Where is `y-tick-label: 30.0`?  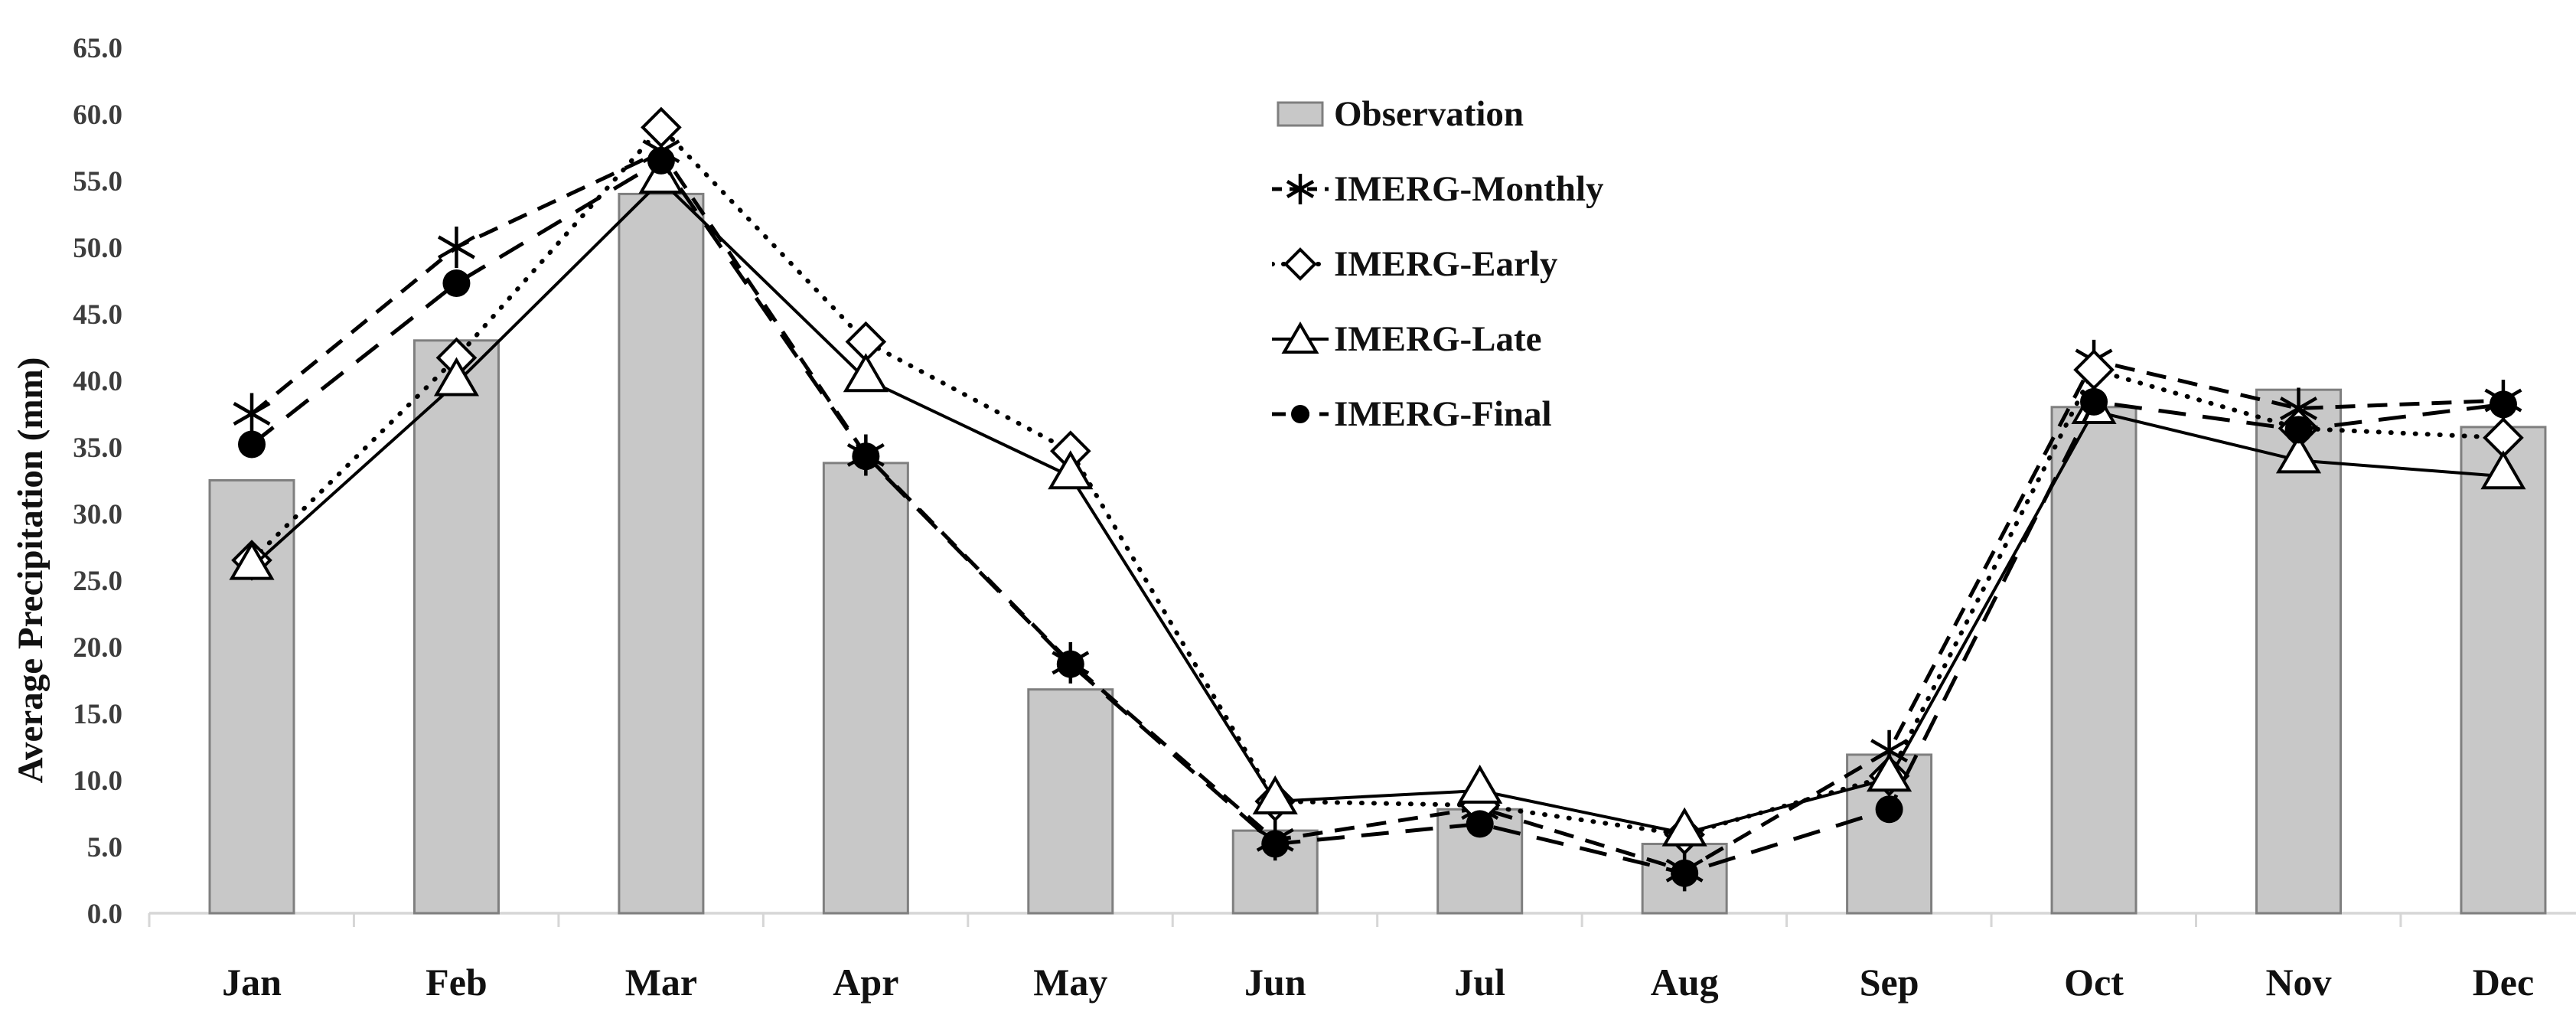
y-tick-label: 30.0 is located at coordinates (97, 514).